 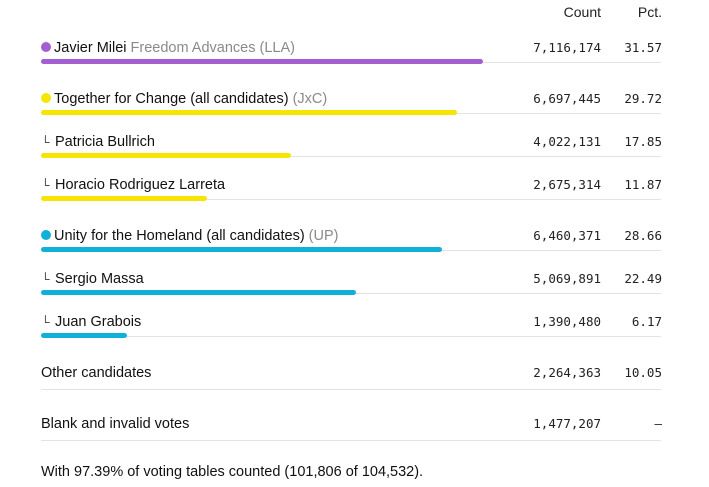 I want to click on party-label: (JxC), so click(x=308, y=99).